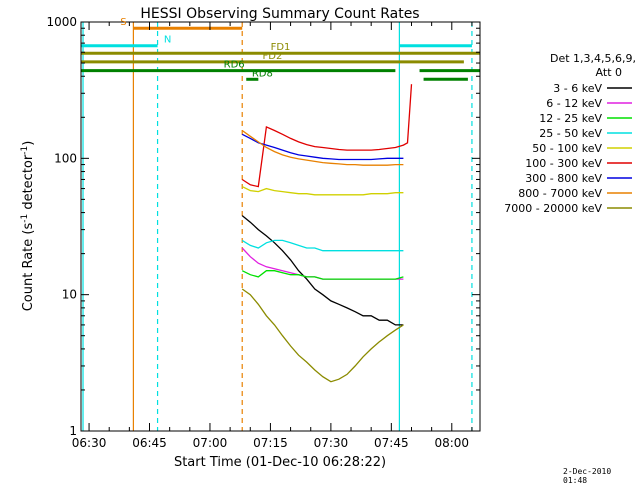 The height and width of the screenshot is (485, 640). I want to click on legend-label: 7000 - 20000 keV, so click(553, 208).